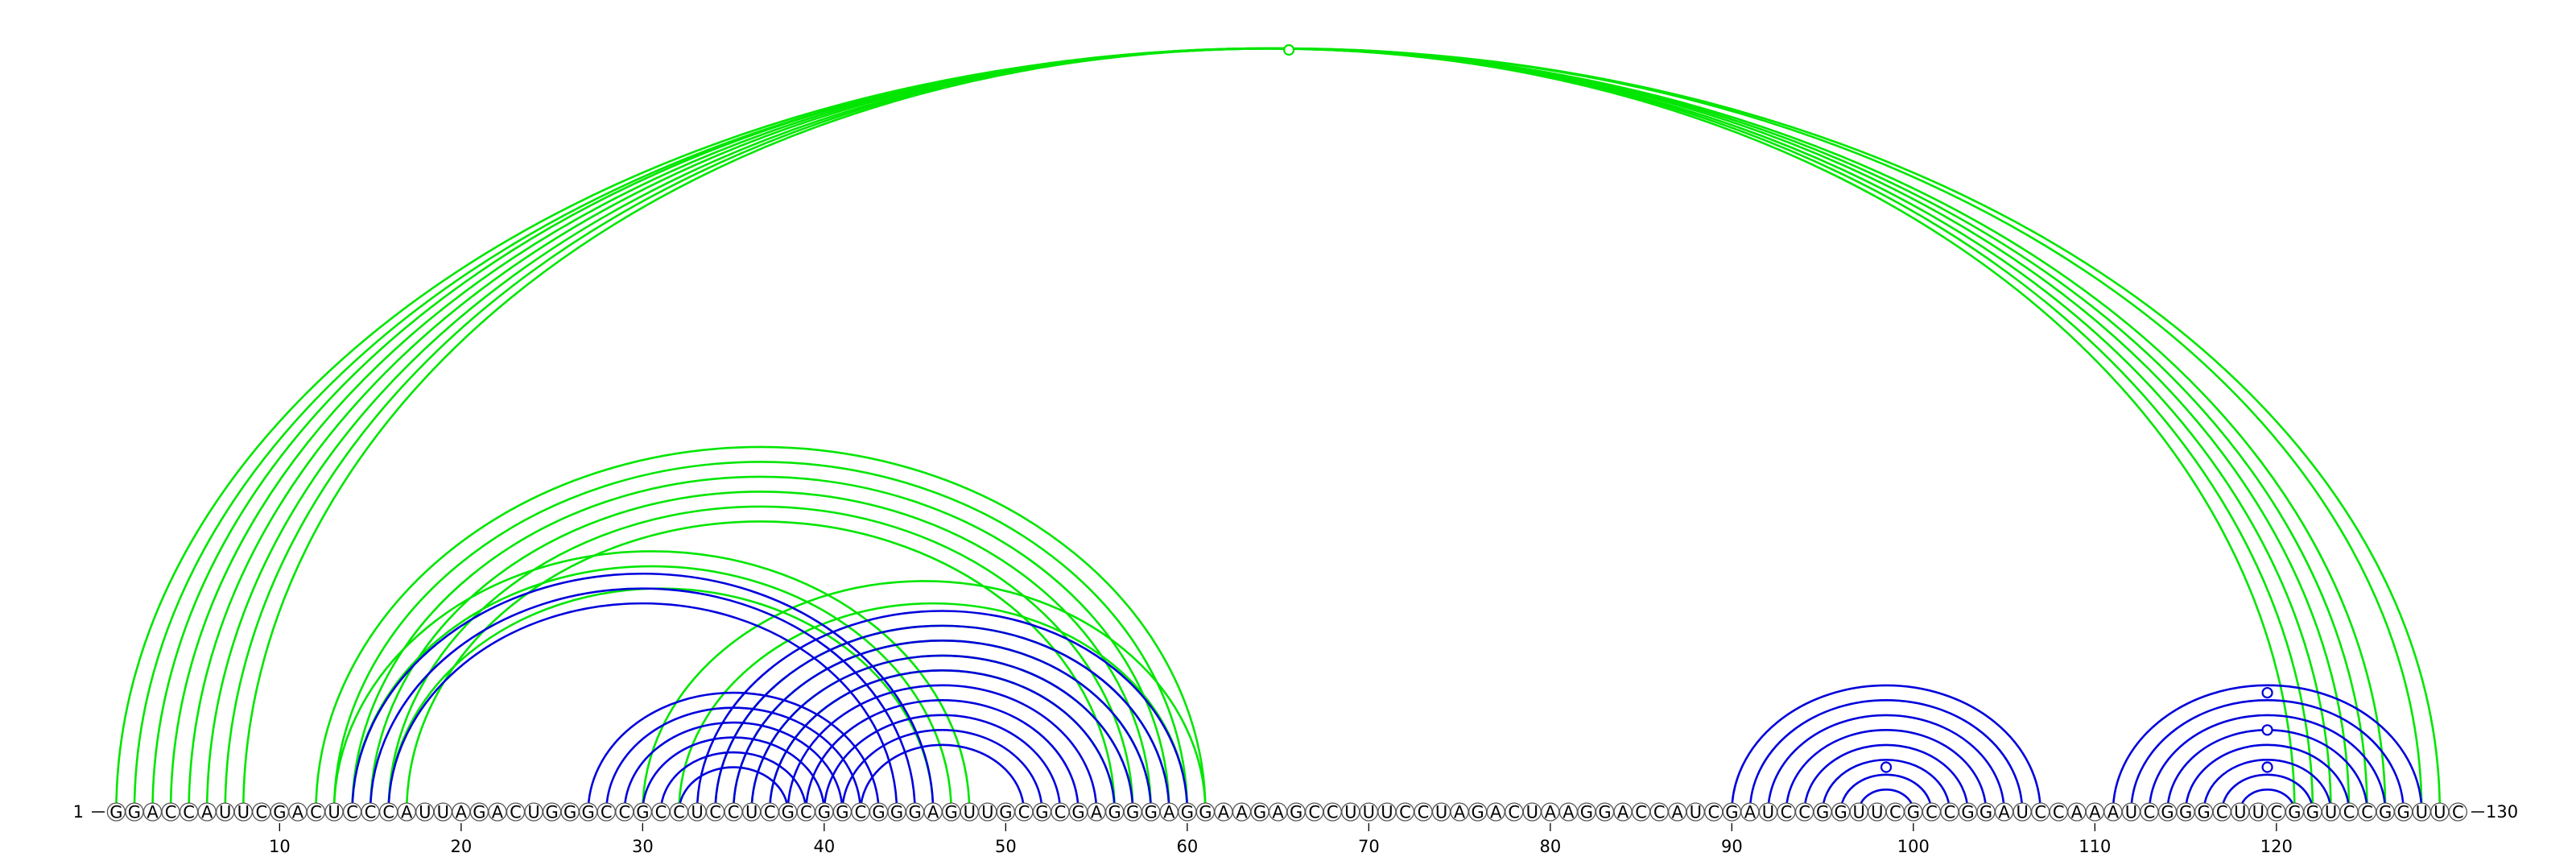 Image resolution: width=2576 pixels, height=857 pixels. I want to click on position-label-70: 70, so click(1369, 846).